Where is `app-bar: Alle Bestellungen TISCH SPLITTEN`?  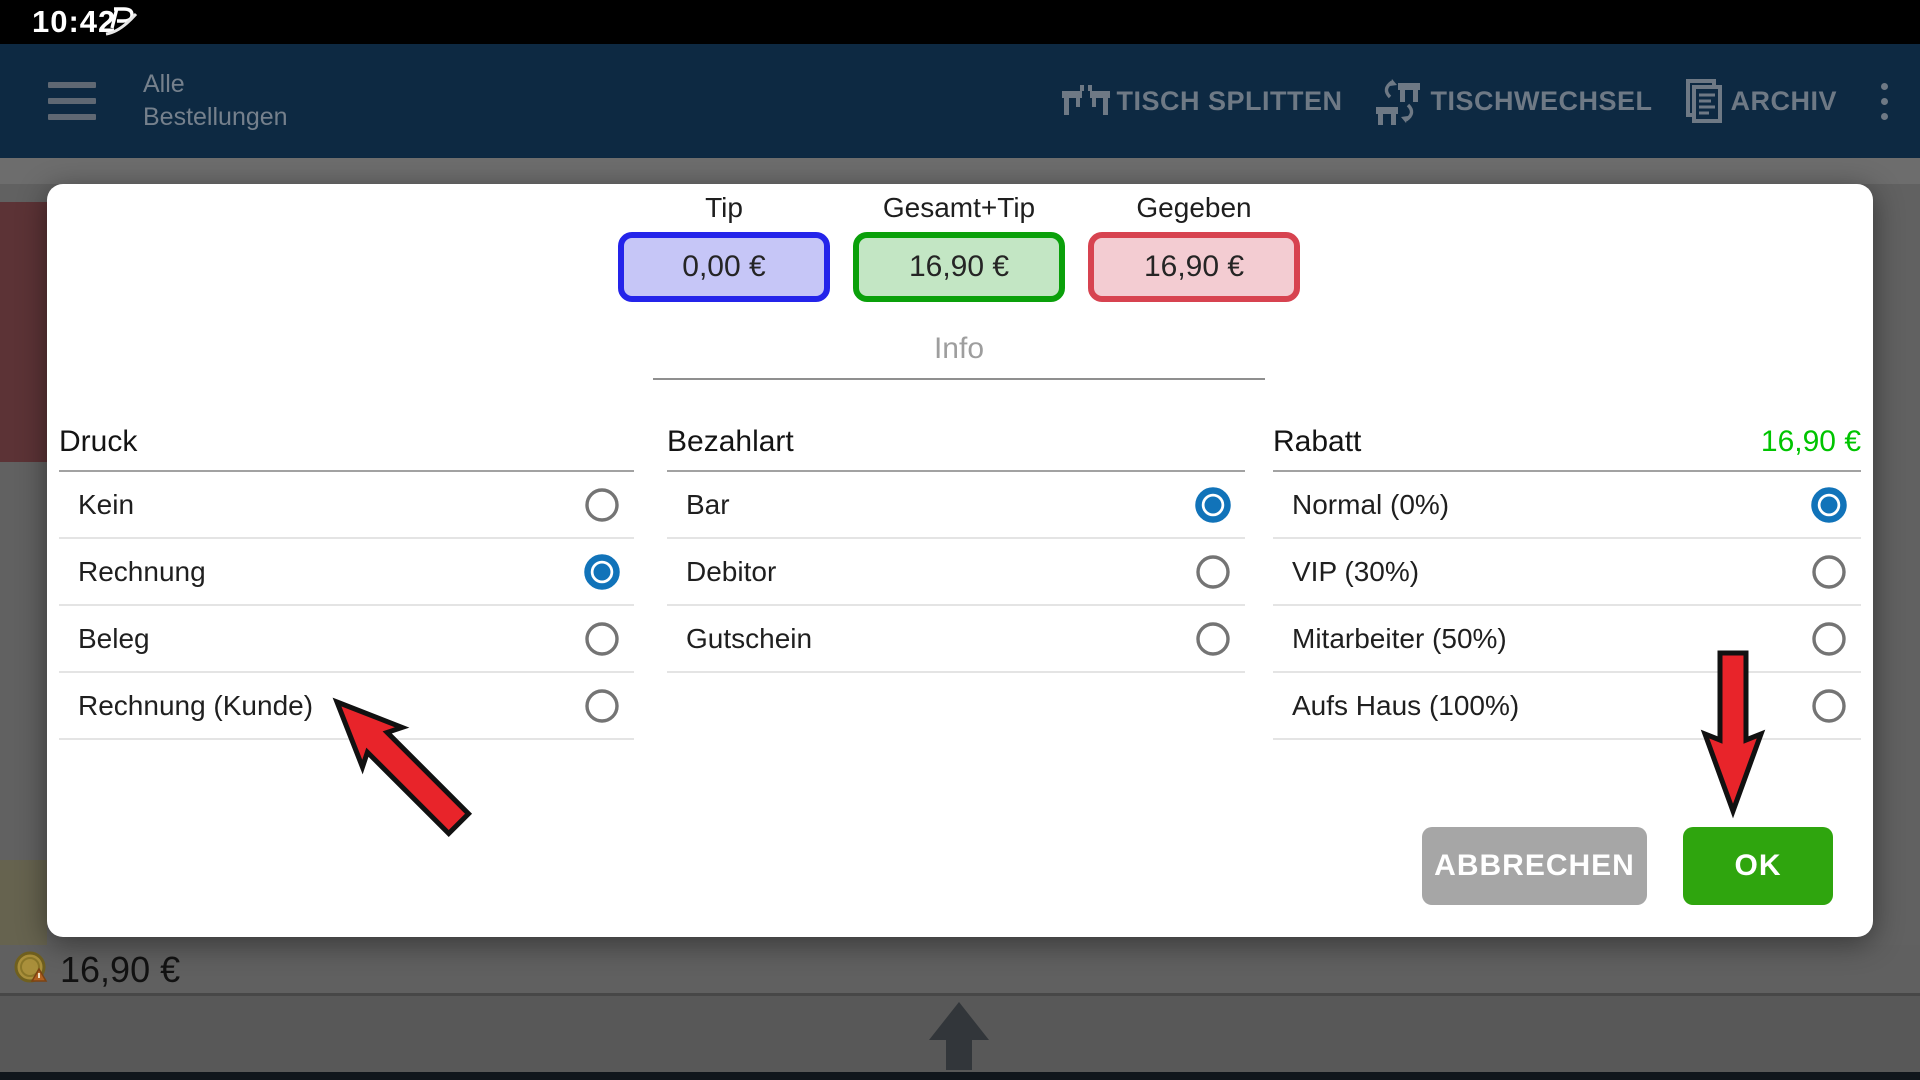
app-bar: Alle Bestellungen TISCH SPLITTEN is located at coordinates (960, 101).